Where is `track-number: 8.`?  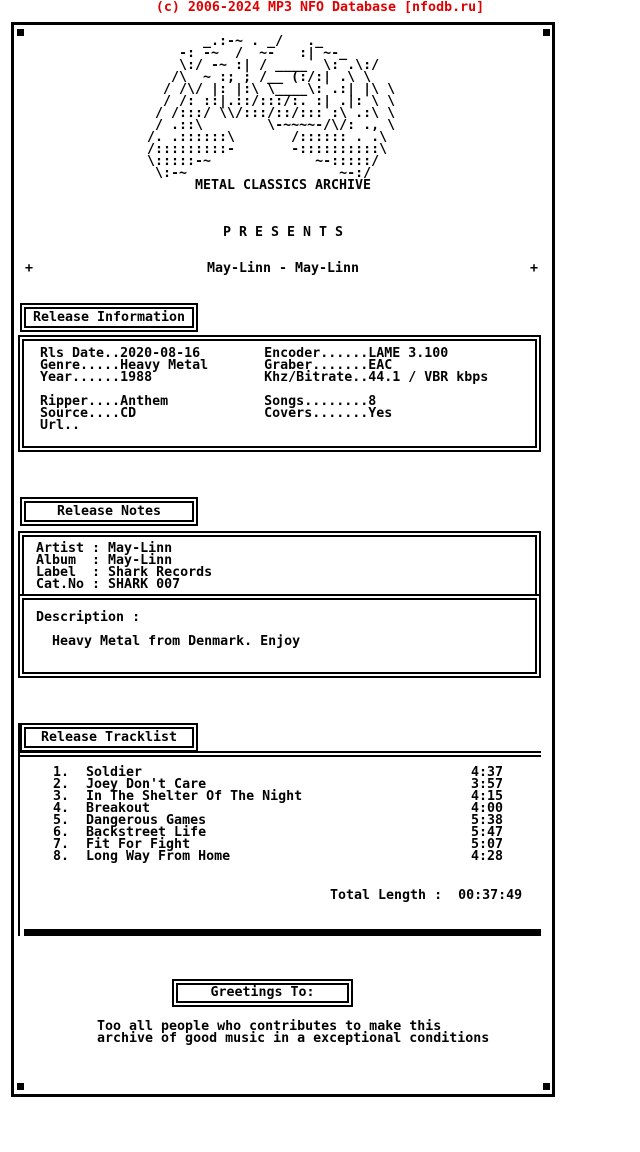 track-number: 8. is located at coordinates (61, 856).